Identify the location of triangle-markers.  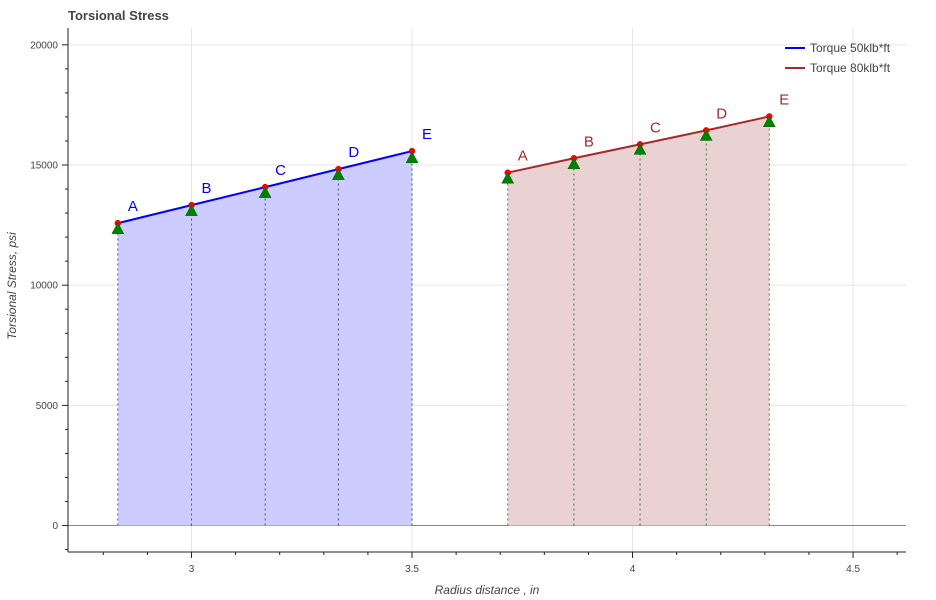
(443, 174).